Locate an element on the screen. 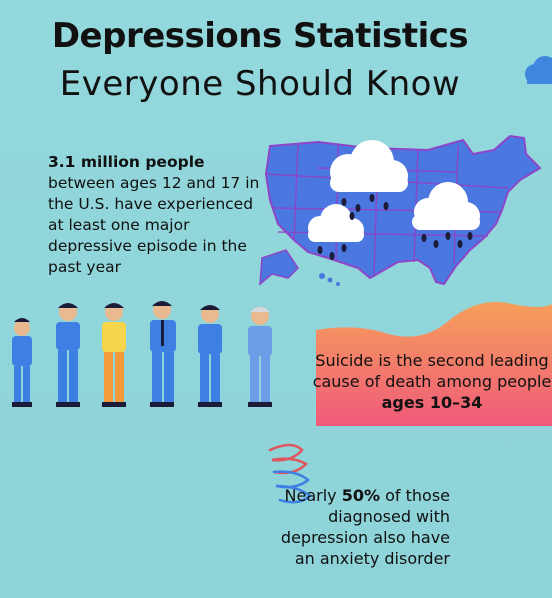 The image size is (552, 598). small-cloud-icon is located at coordinates (538, 70).